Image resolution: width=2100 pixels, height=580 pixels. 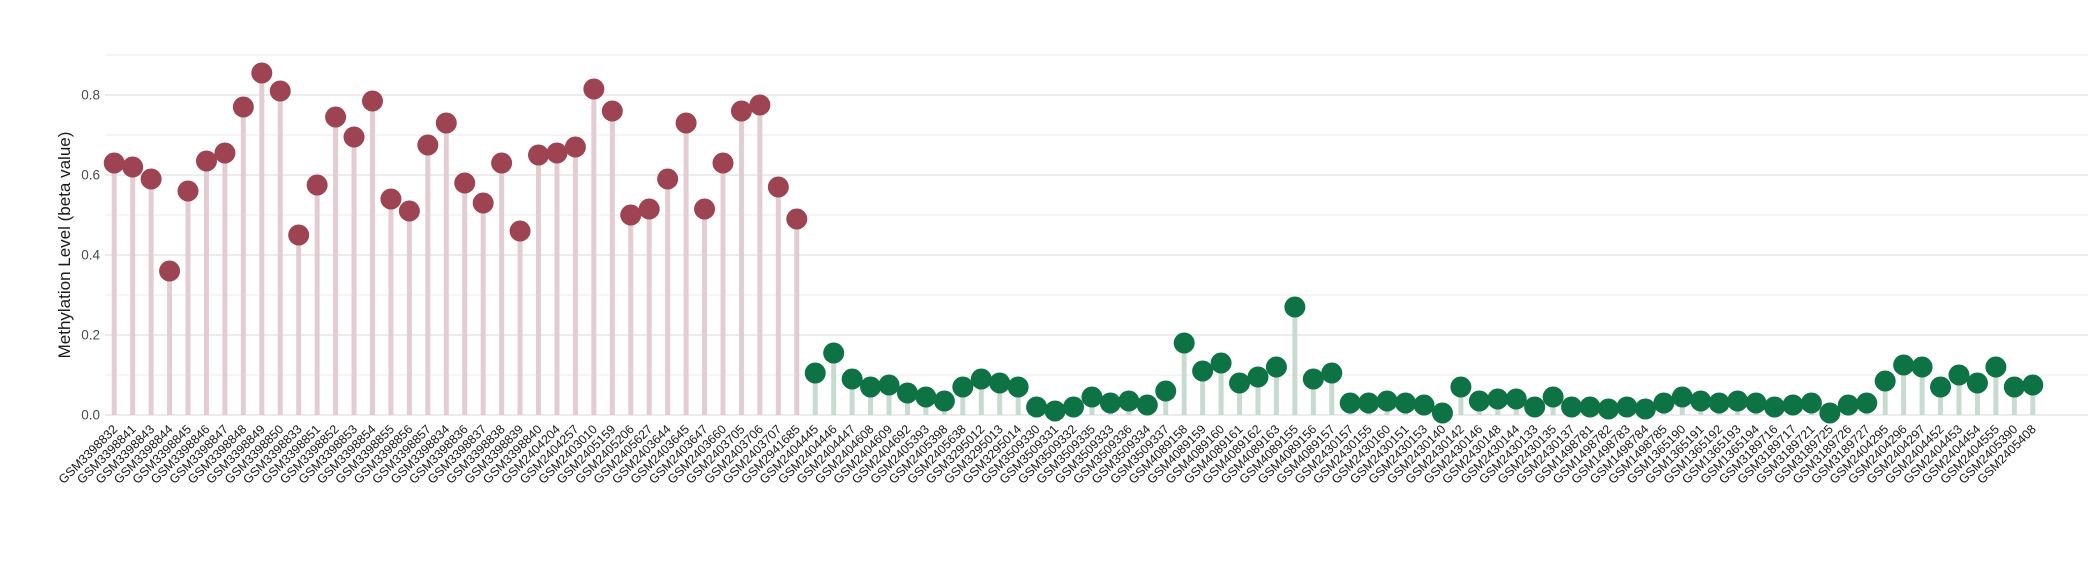 I want to click on y-tick-label: 0.2, so click(x=90, y=335).